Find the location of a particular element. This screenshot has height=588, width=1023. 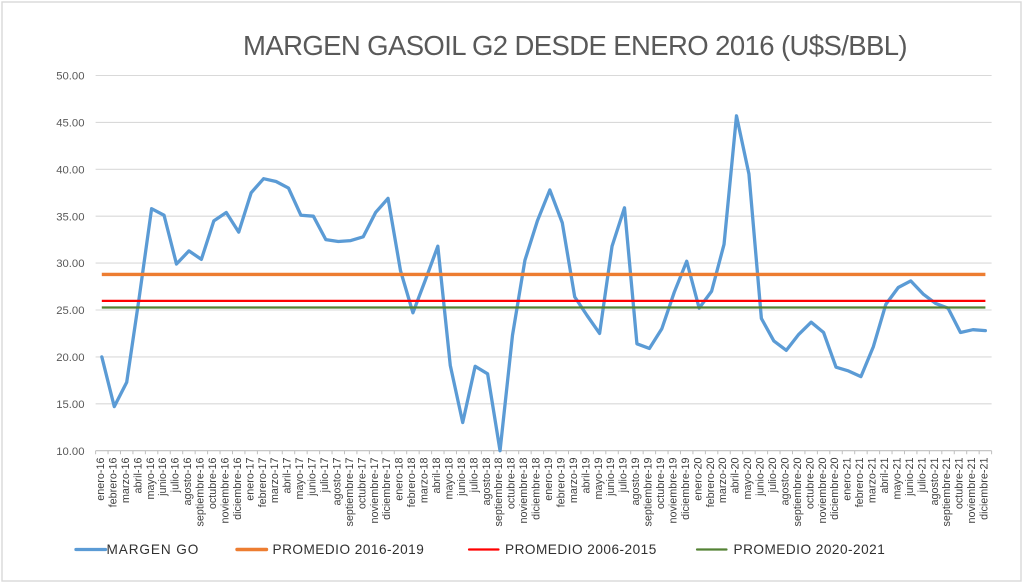

svg-text: agosto-17 is located at coordinates (337, 482).